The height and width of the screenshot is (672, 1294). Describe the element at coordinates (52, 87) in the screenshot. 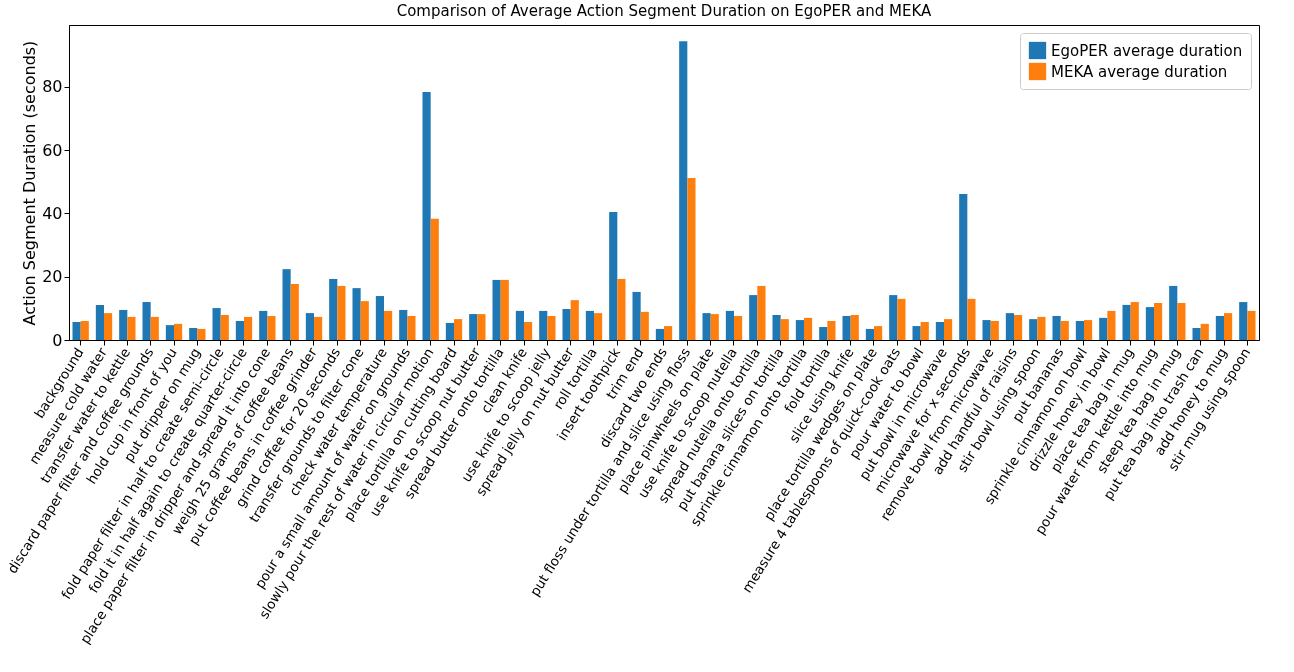

I see `y-tick-label: 80` at that location.